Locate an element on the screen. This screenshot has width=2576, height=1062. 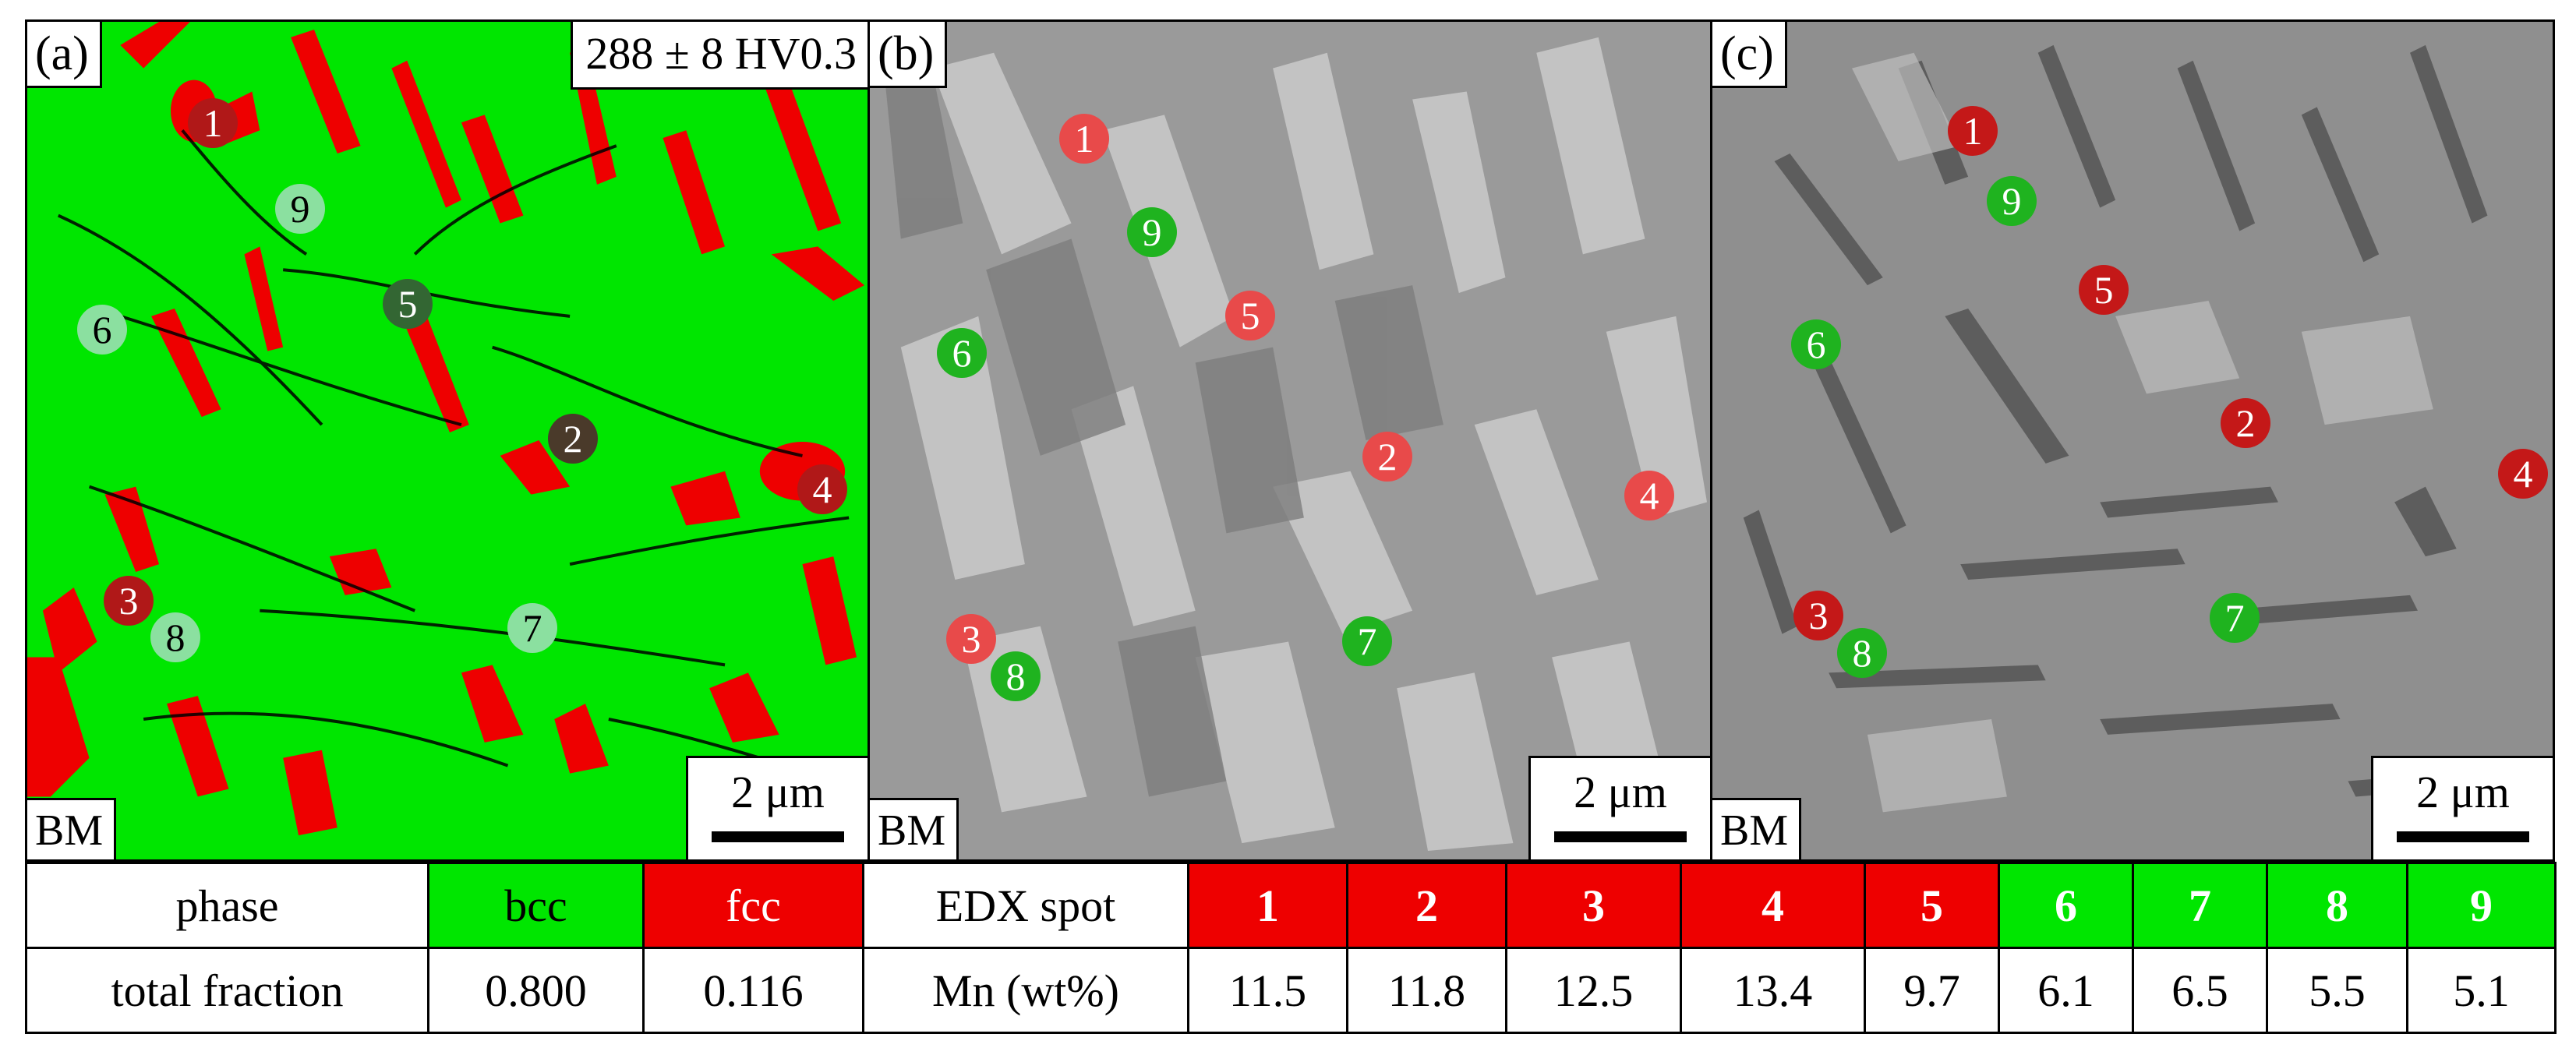
hardness-label: 288 ± 8 HV0.3 is located at coordinates (719, 56).